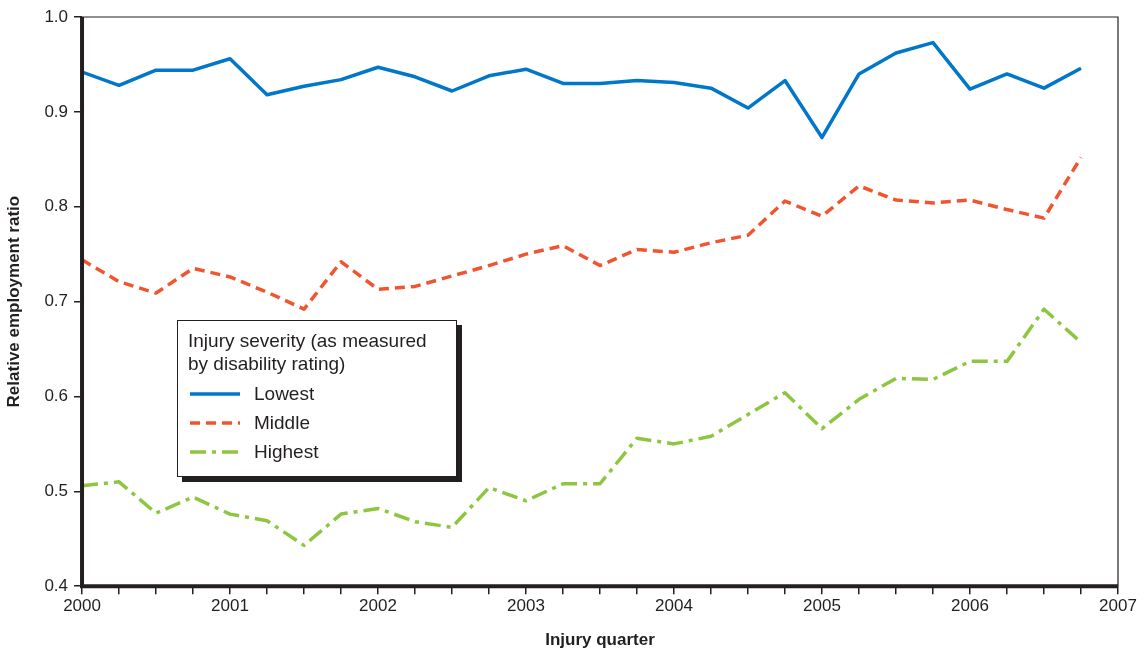 This screenshot has height=659, width=1146. What do you see at coordinates (970, 606) in the screenshot?
I see `x-tick-label: 2006` at bounding box center [970, 606].